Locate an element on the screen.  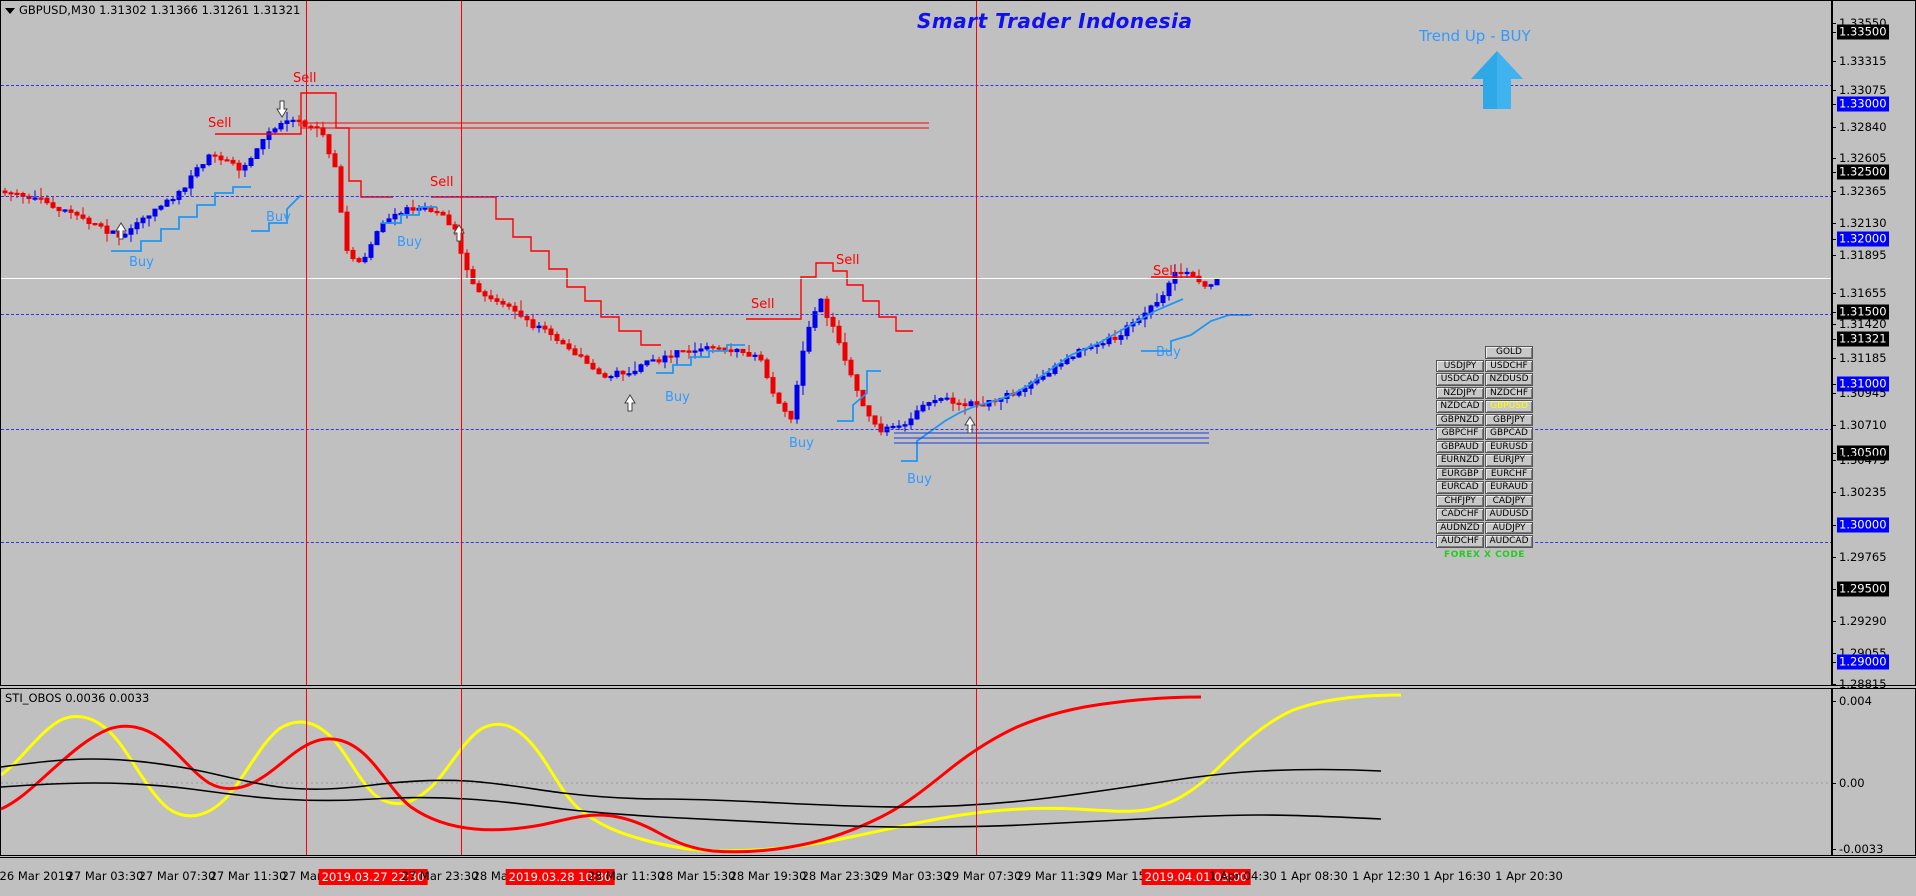
currency-pair-button-eurcad: EURCAD is located at coordinates (1460, 487).